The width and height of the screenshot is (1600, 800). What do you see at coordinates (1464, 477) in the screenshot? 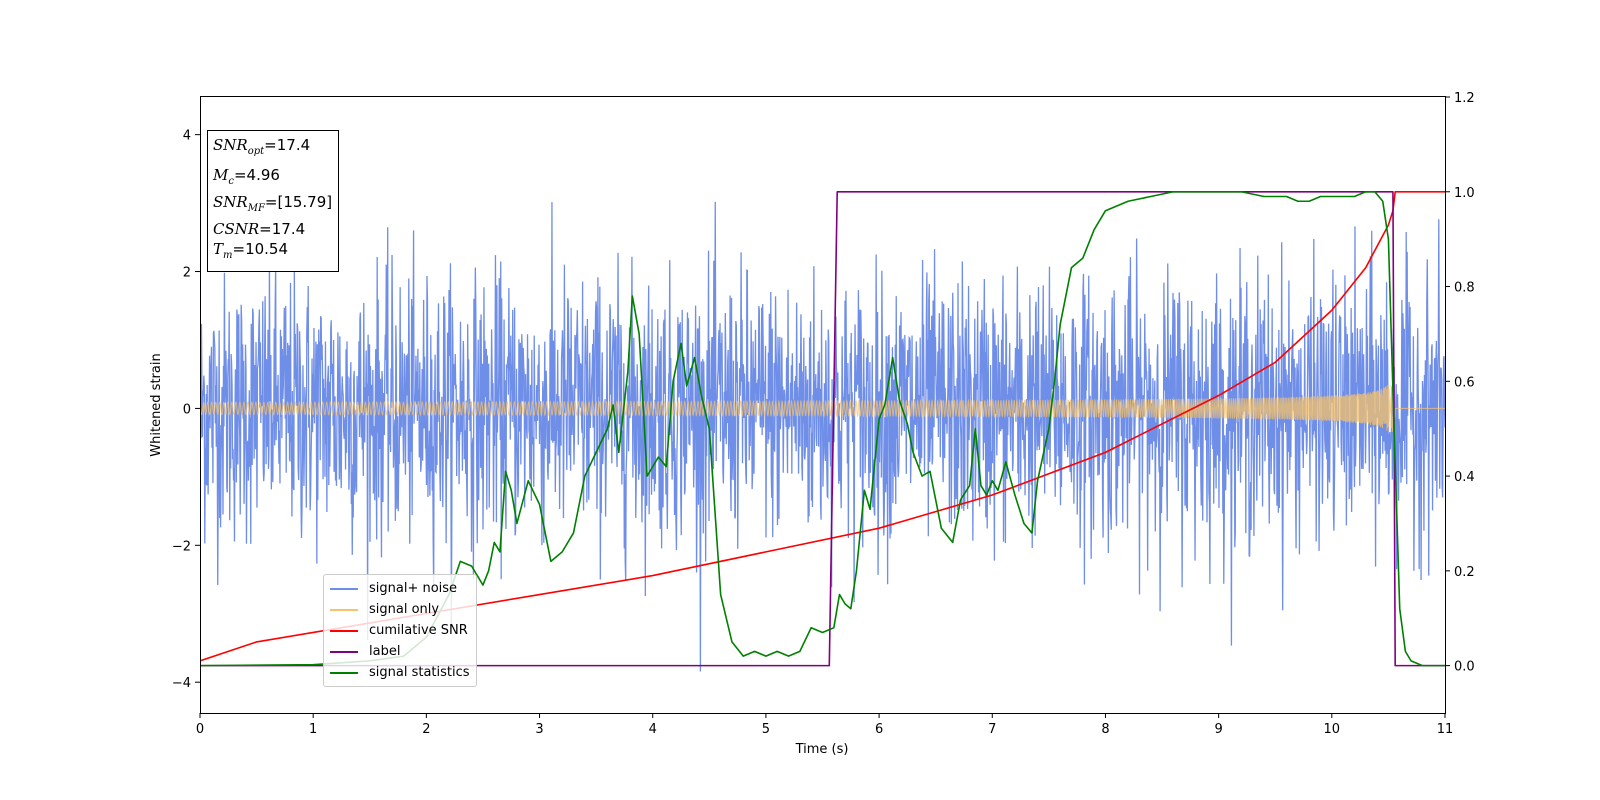
I see `y-right-tick-label: 0.4` at bounding box center [1464, 477].